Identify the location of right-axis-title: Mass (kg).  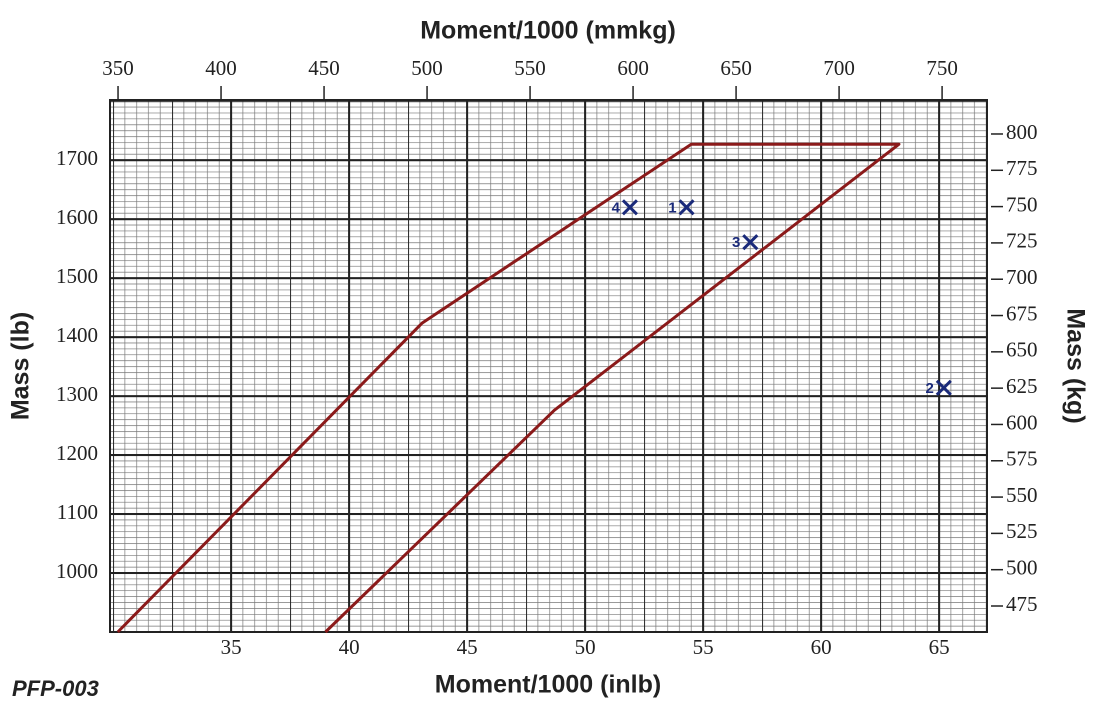
(1075, 365).